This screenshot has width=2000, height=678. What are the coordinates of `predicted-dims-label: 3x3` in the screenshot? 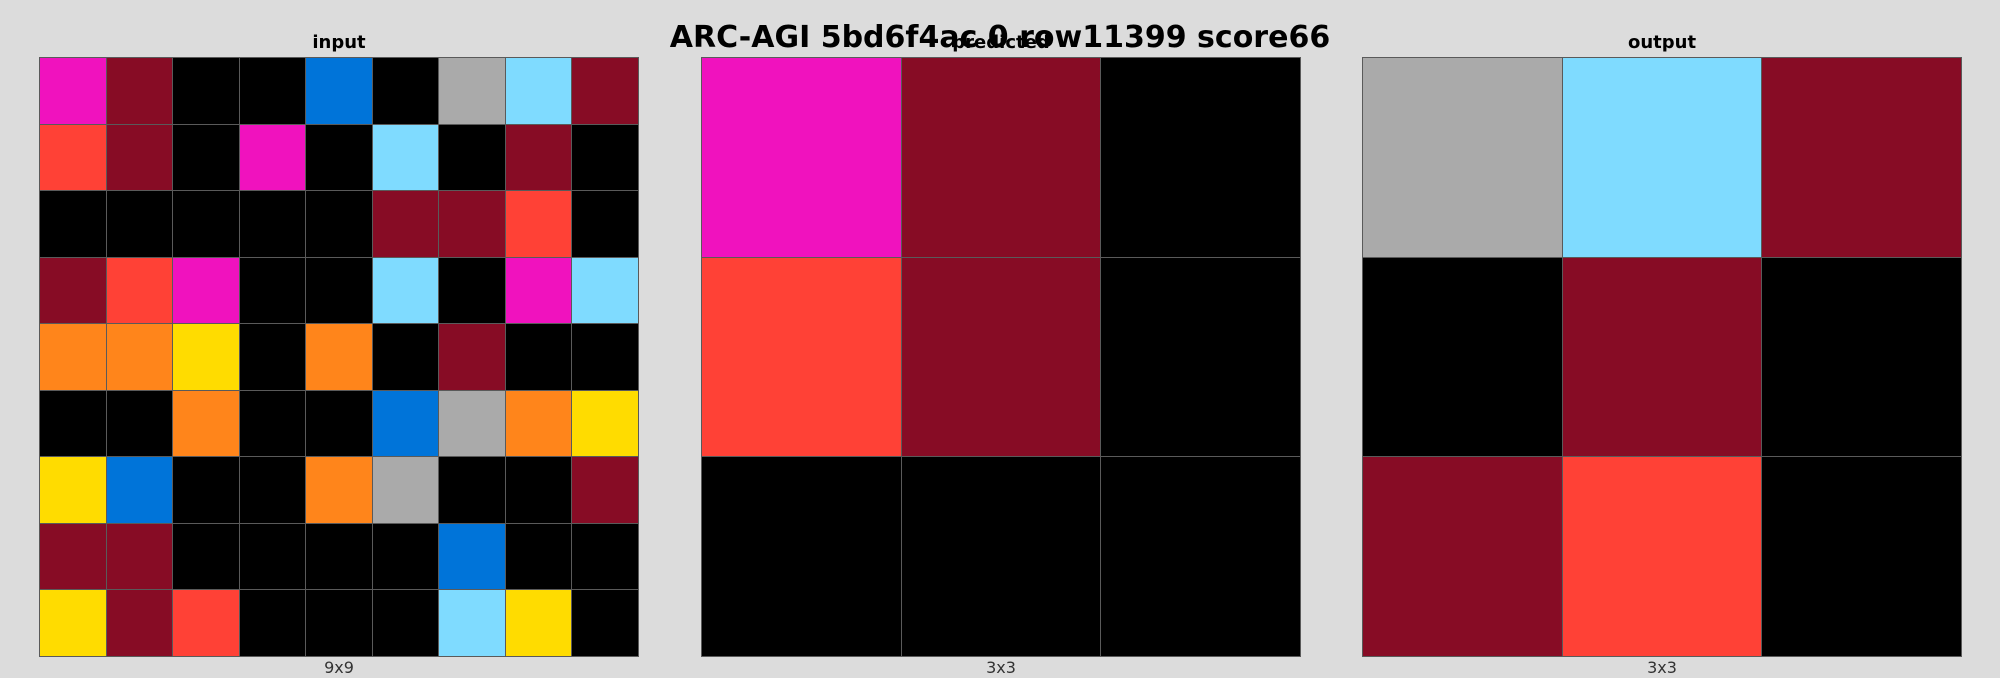 It's located at (1001, 667).